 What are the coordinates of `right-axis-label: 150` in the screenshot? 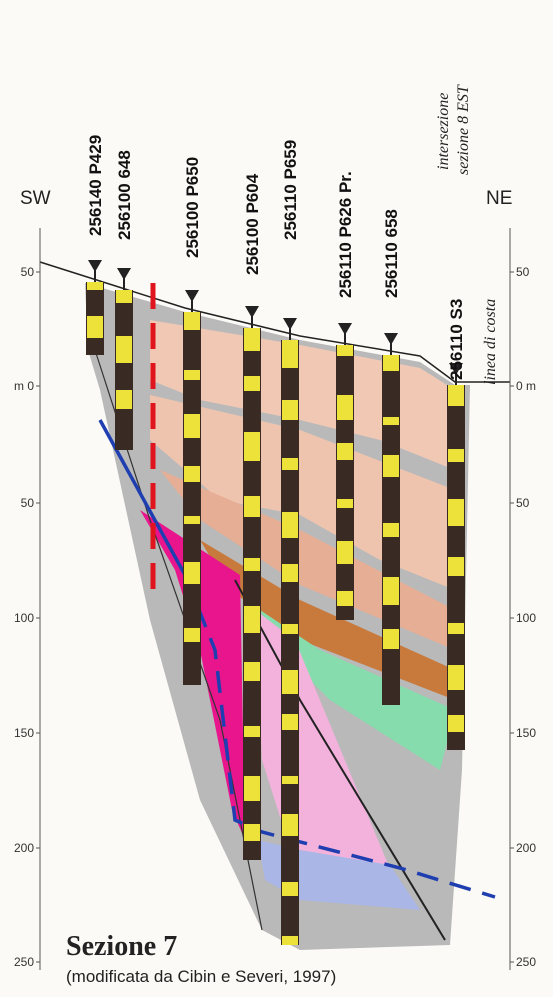 It's located at (526, 733).